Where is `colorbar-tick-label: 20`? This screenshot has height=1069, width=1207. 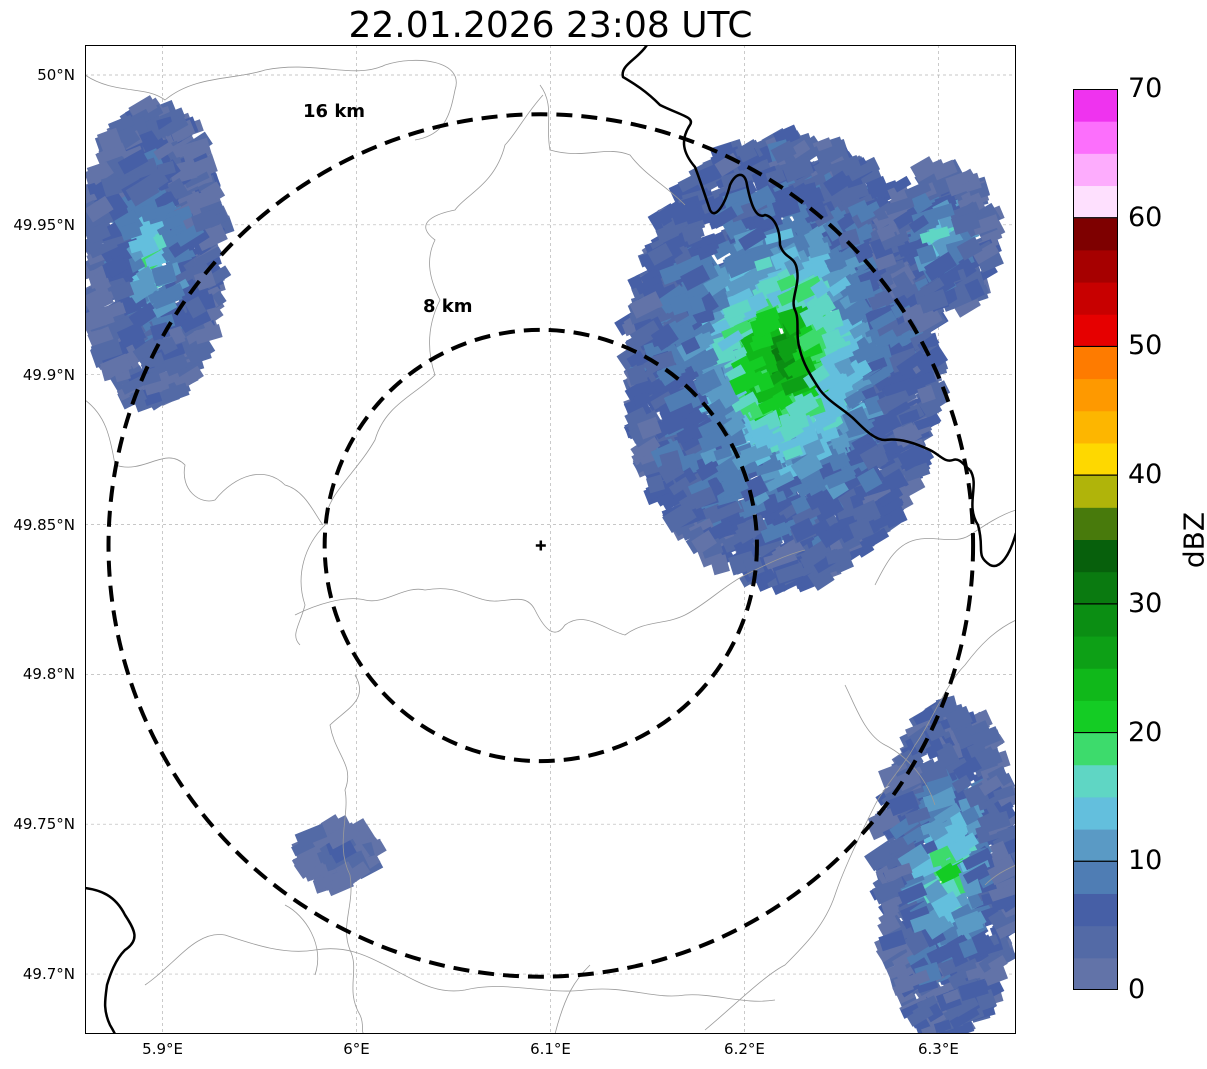 colorbar-tick-label: 20 is located at coordinates (1145, 732).